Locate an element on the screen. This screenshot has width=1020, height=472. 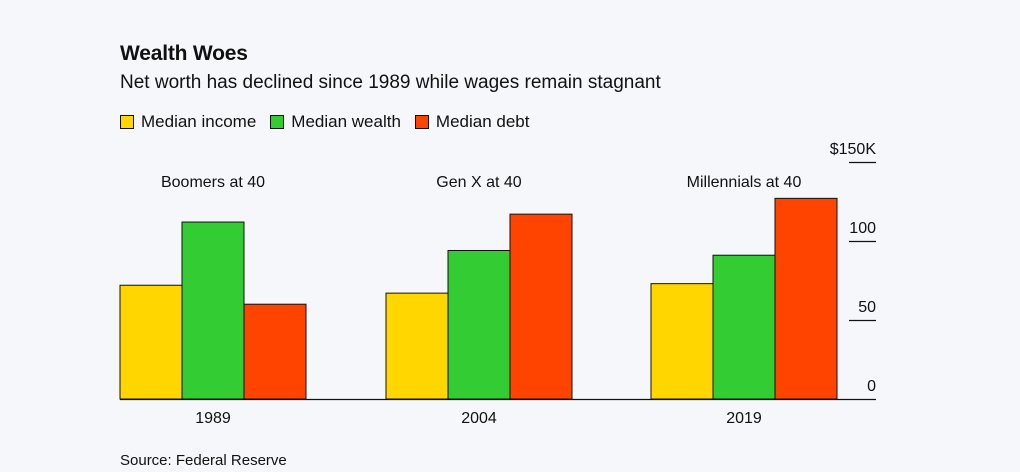
legend-item-median-wealth: Median wealth is located at coordinates (335, 122).